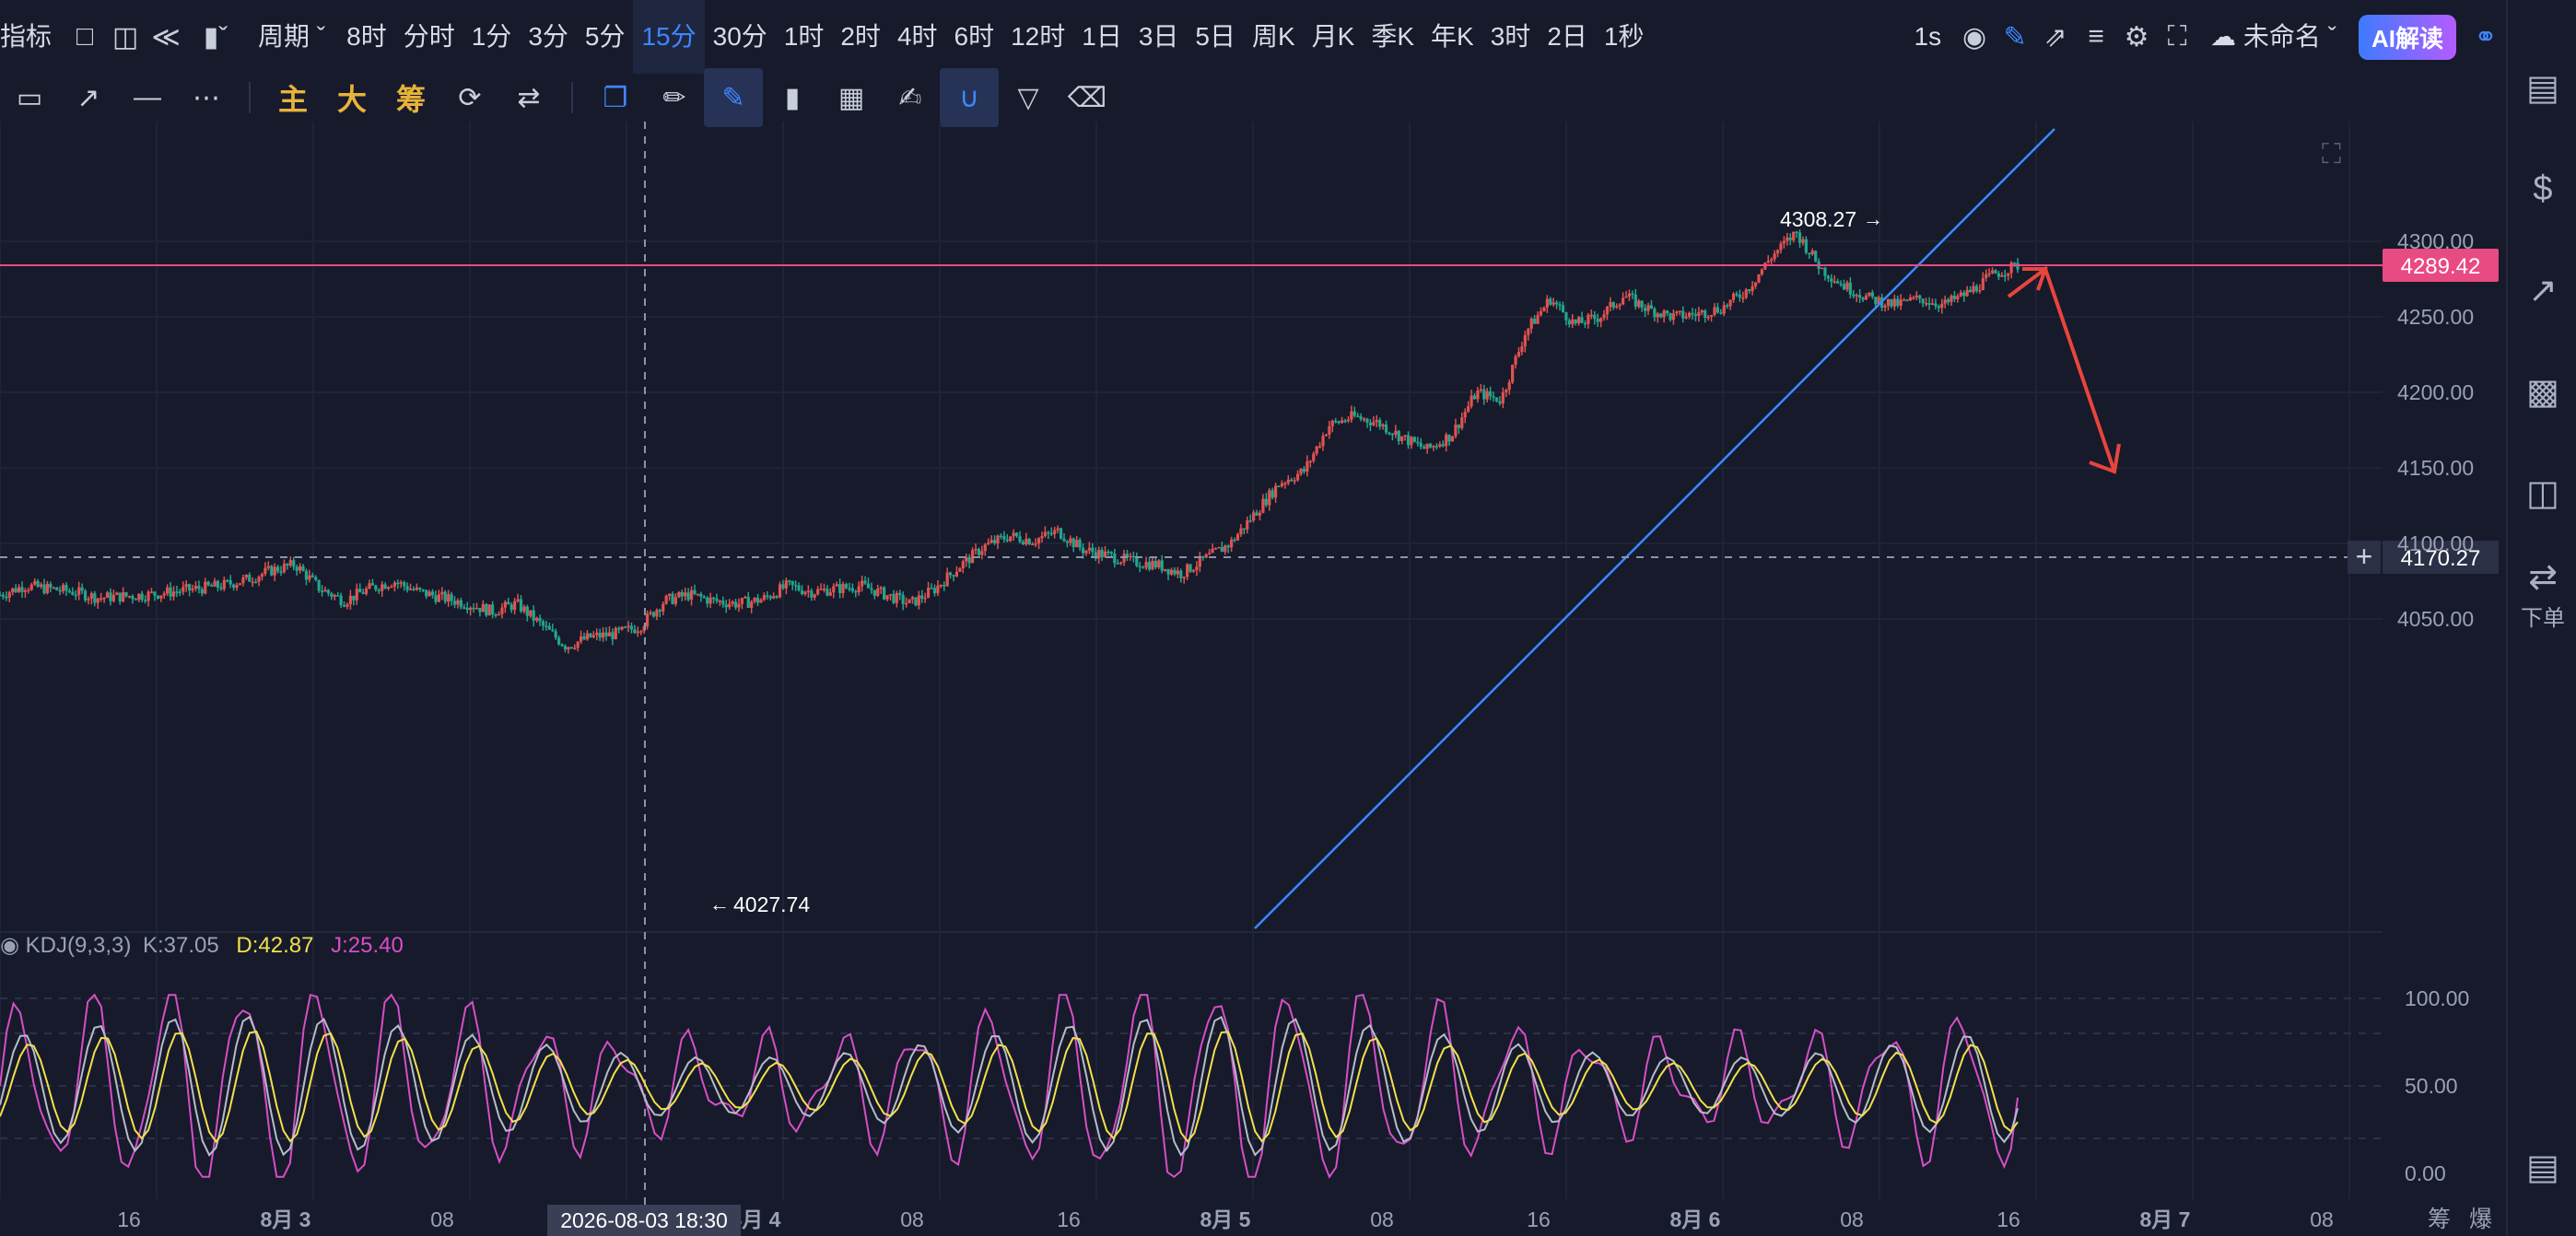  Describe the element at coordinates (2364, 557) in the screenshot. I see `crosshair-add-button` at that location.